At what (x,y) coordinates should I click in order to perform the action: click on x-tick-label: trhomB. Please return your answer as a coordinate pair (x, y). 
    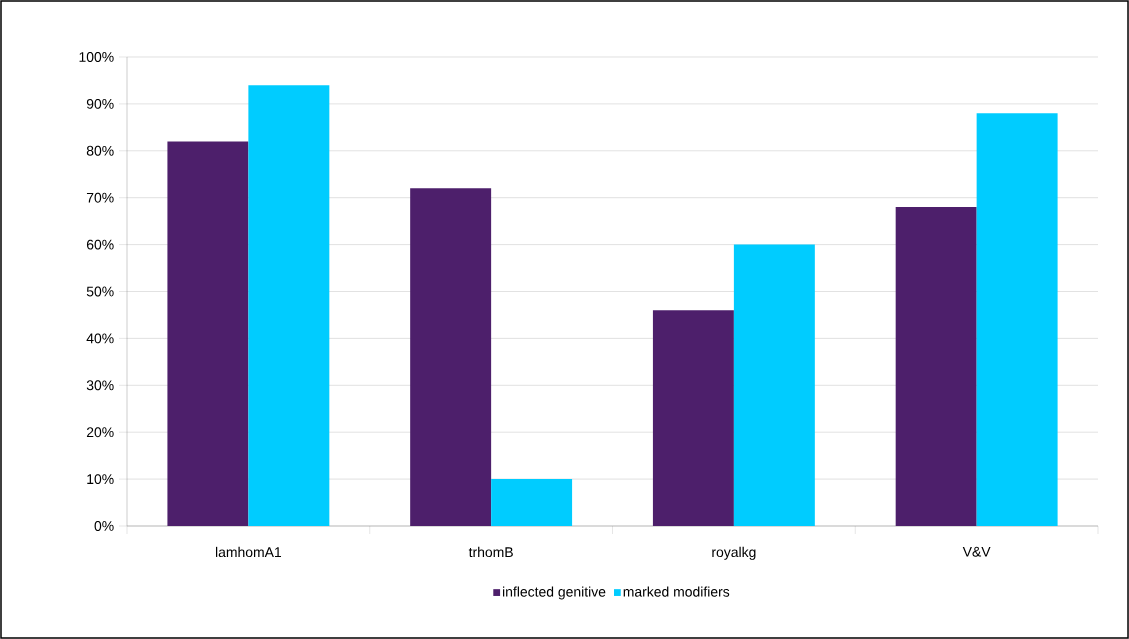
    Looking at the image, I should click on (490, 552).